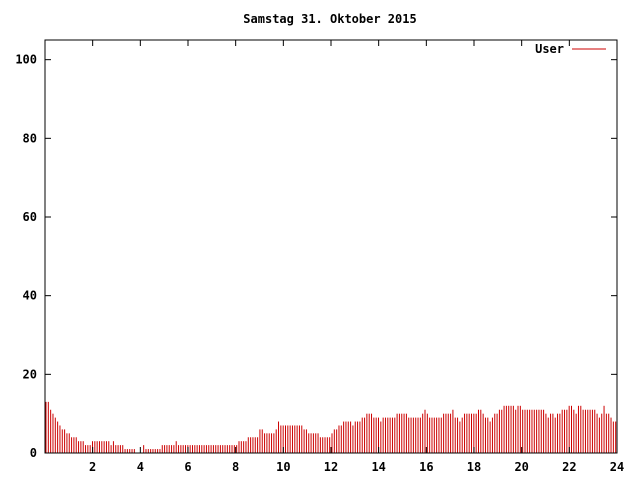 The image size is (640, 480). I want to click on x-tick-label: 20, so click(521, 467).